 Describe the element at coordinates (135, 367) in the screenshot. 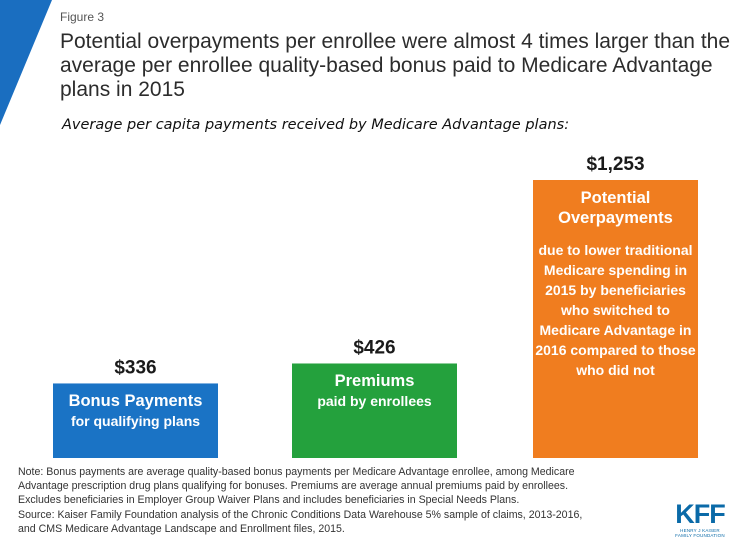

I see `value-label-bonus-payments: $336` at that location.